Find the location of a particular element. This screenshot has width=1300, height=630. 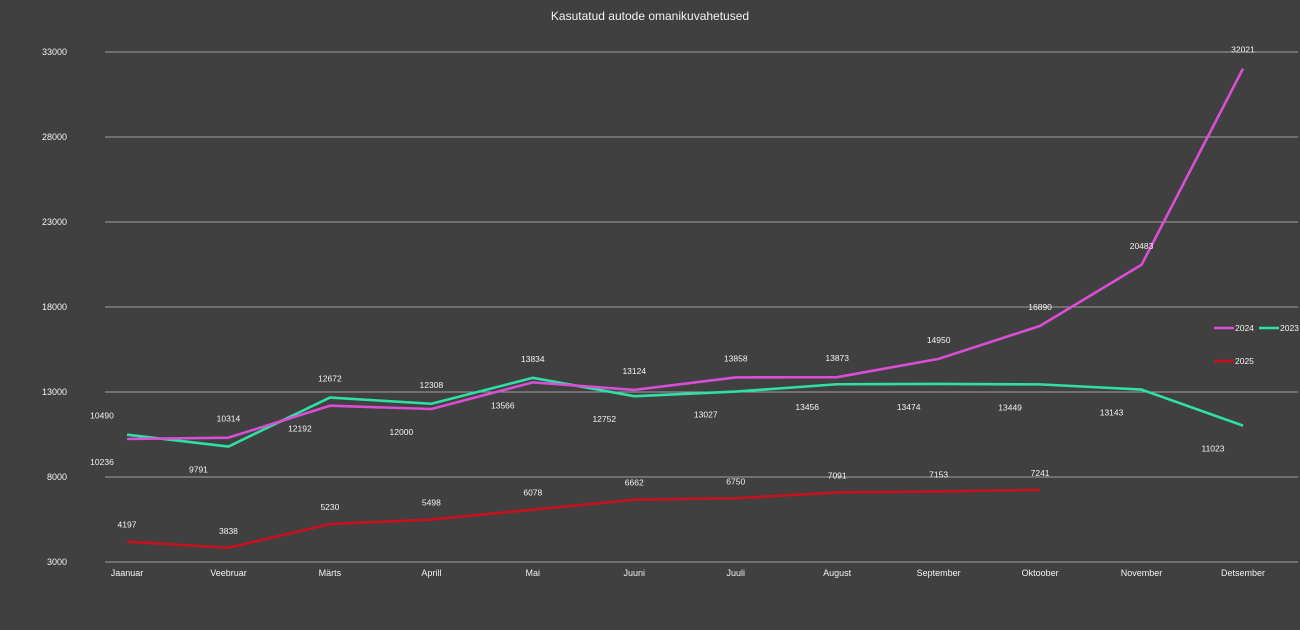

chart-title: Kasutatud autode omanikuvahetused is located at coordinates (650, 16).